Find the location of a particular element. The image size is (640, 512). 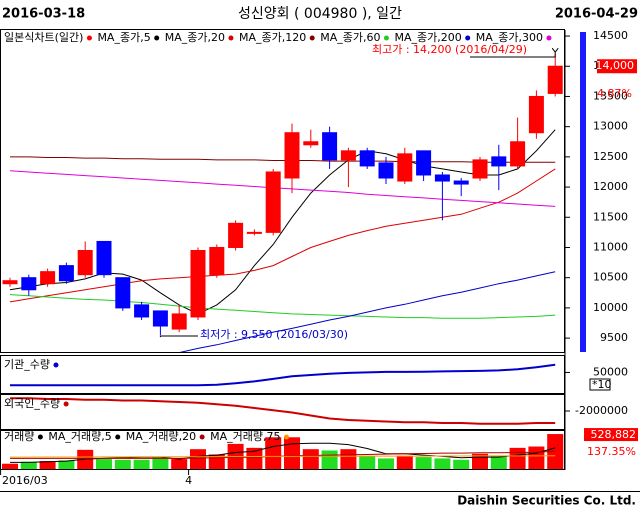

last-volume-box is located at coordinates (611, 435).